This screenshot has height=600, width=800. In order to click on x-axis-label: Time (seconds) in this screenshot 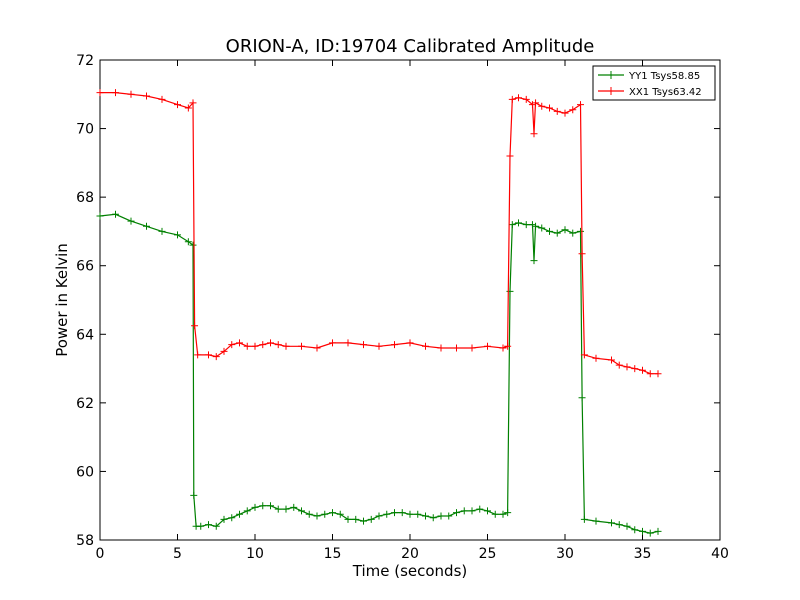, I will do `click(410, 571)`.